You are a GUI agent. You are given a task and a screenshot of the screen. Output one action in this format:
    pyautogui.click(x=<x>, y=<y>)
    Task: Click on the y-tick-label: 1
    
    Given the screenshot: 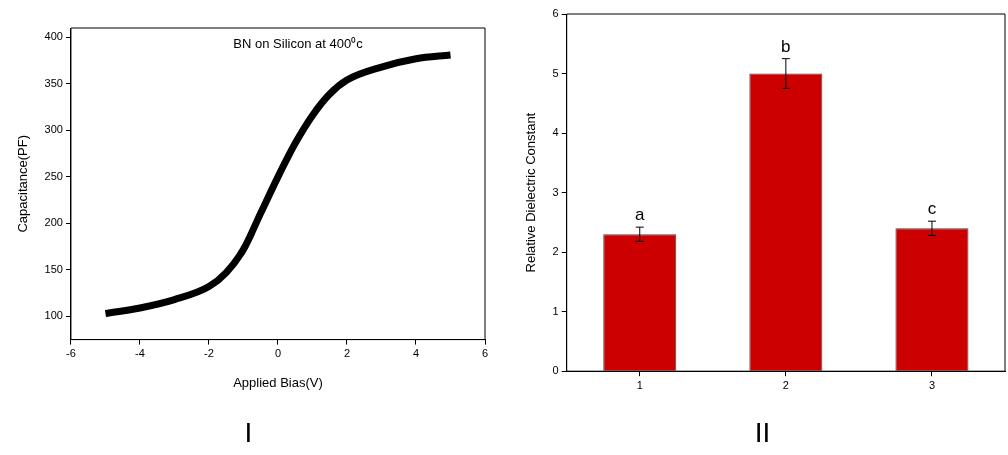 What is the action you would take?
    pyautogui.click(x=555, y=310)
    